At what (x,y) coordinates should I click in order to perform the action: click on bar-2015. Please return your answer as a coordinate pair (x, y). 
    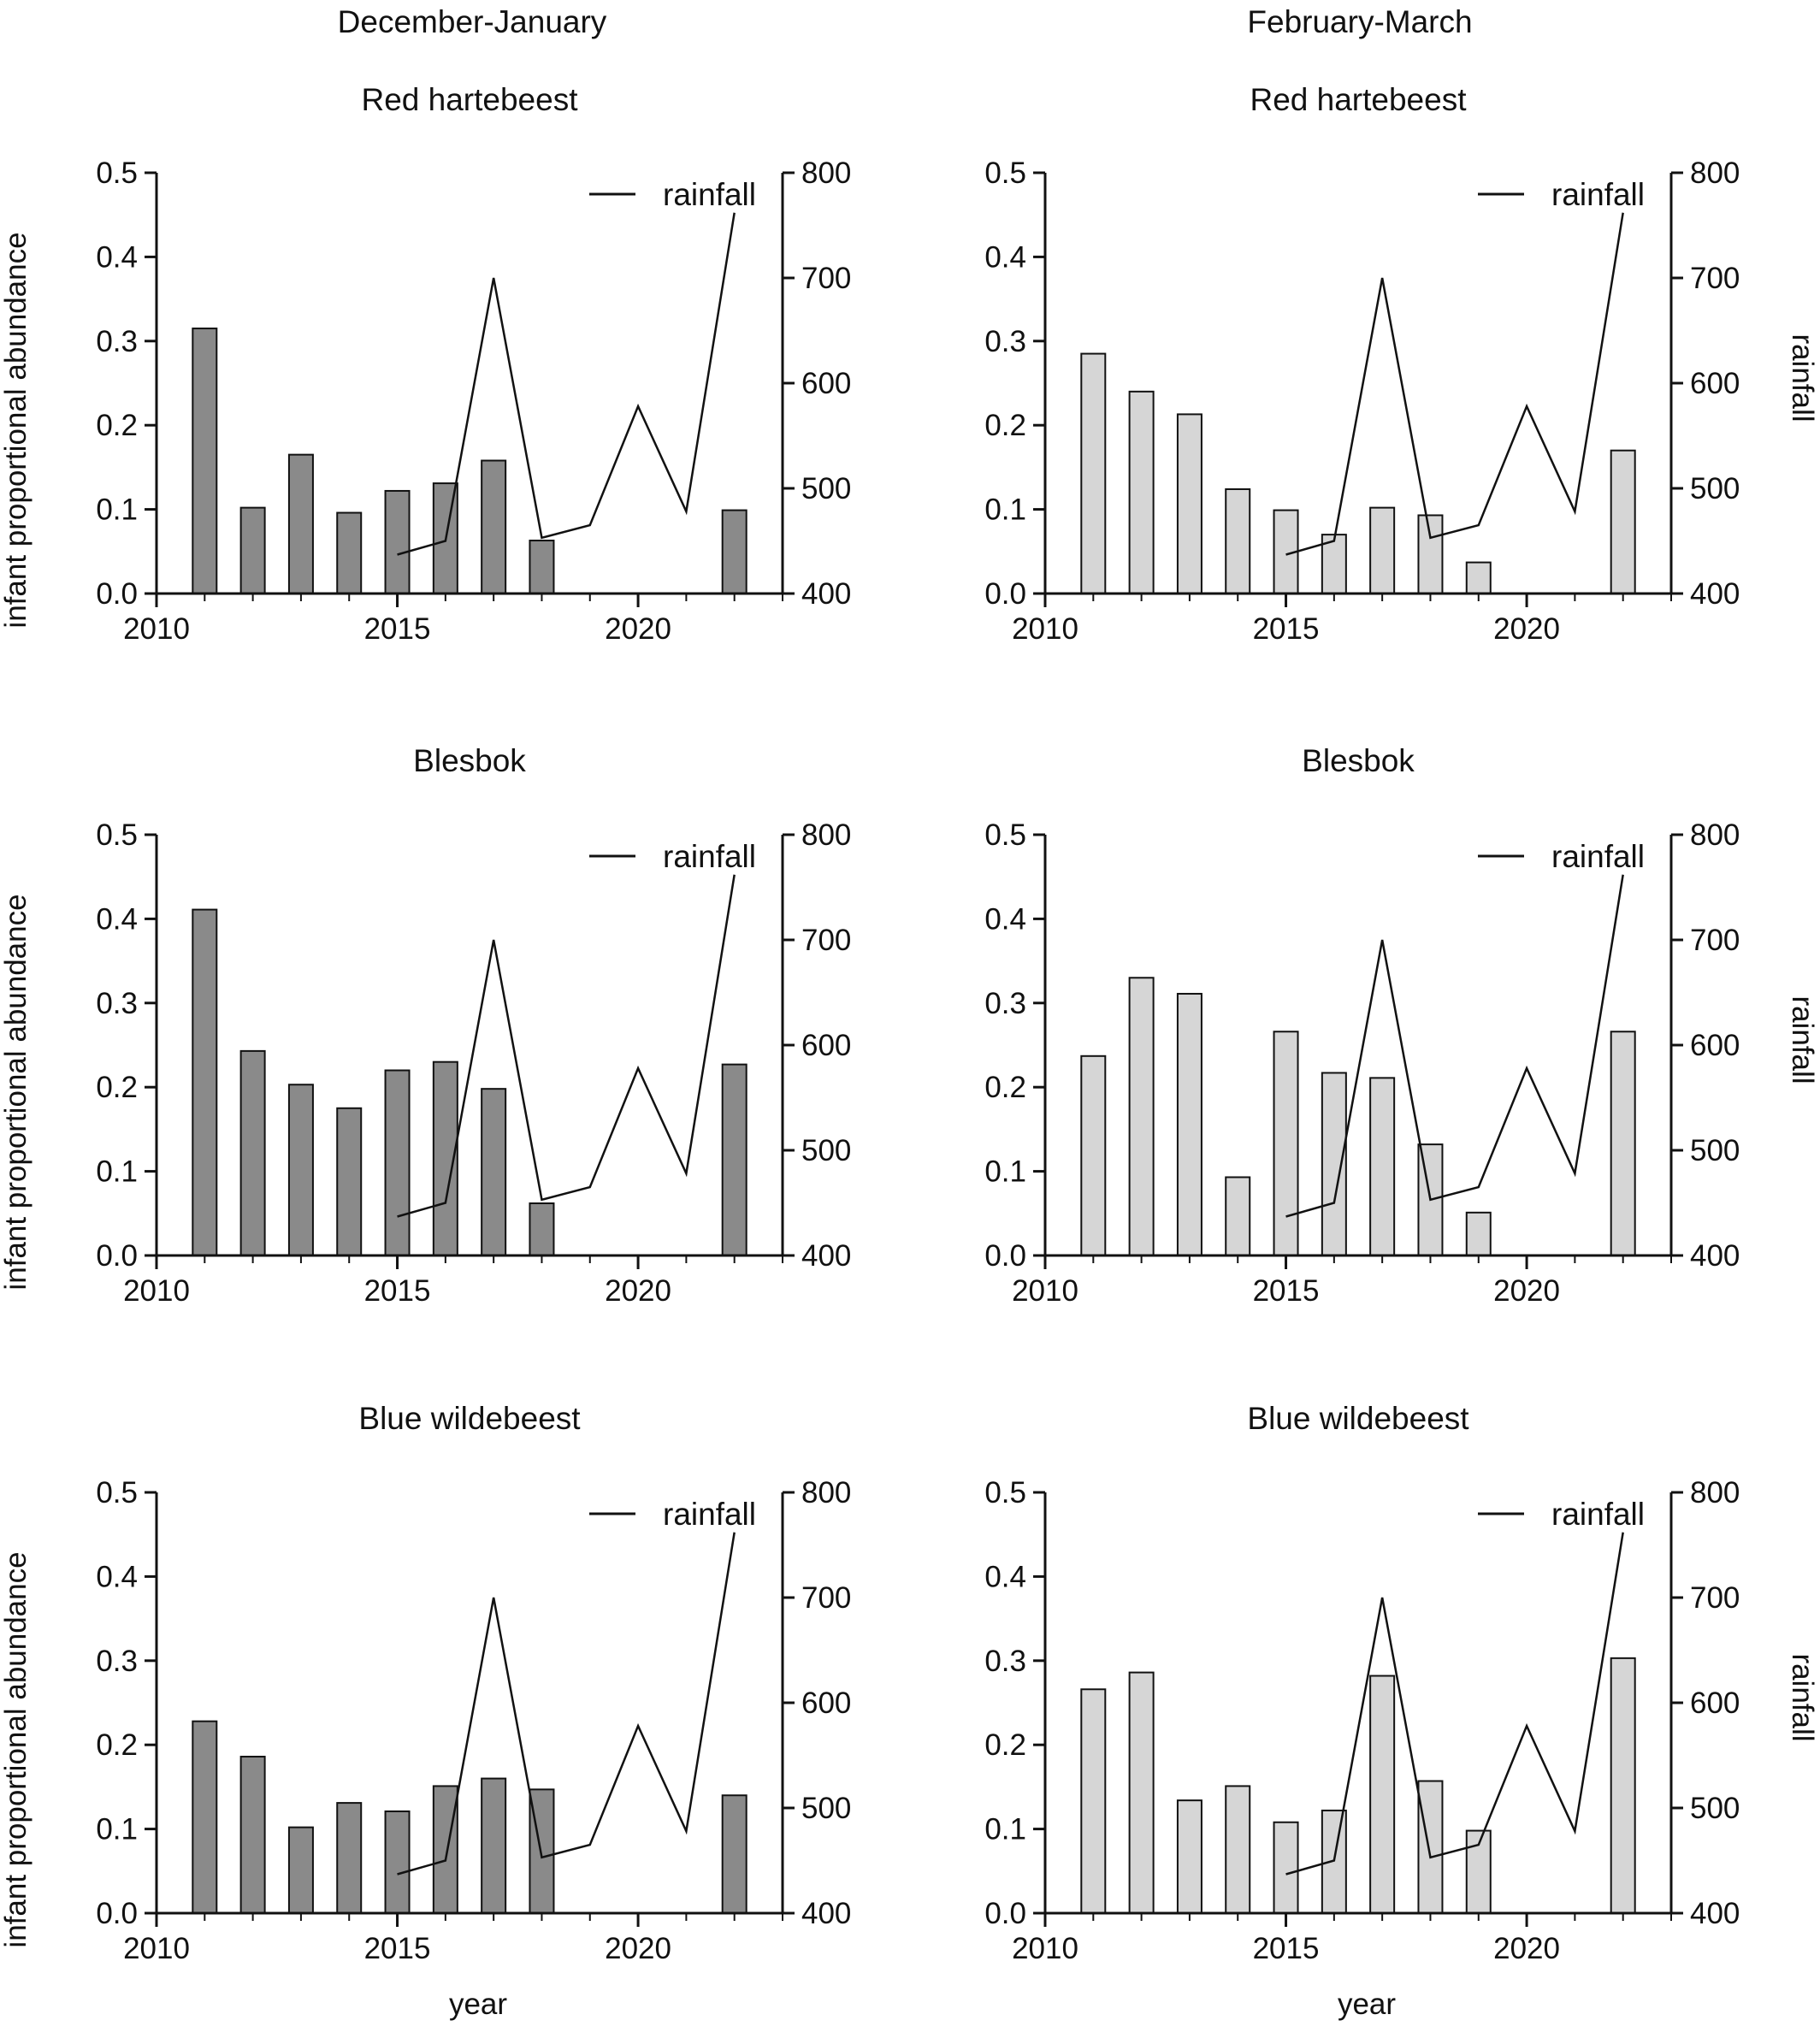
    Looking at the image, I should click on (397, 542).